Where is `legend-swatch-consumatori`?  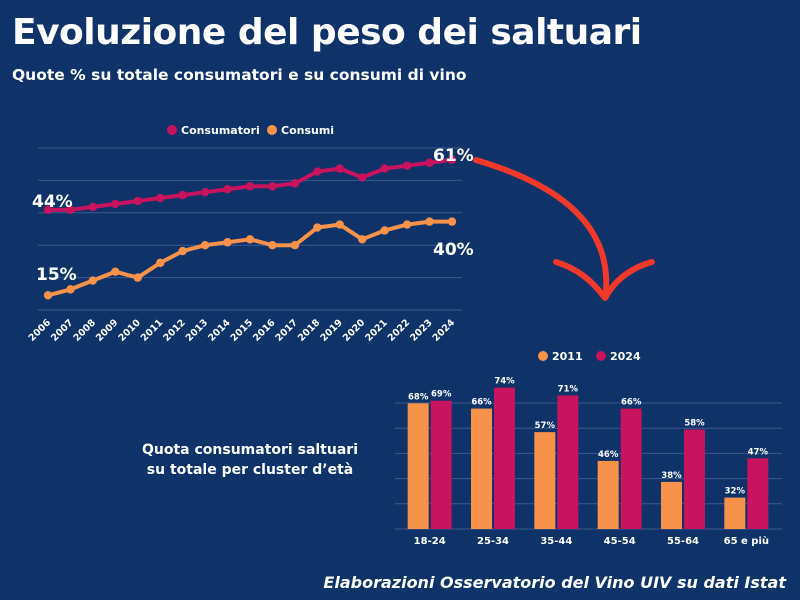 legend-swatch-consumatori is located at coordinates (172, 130).